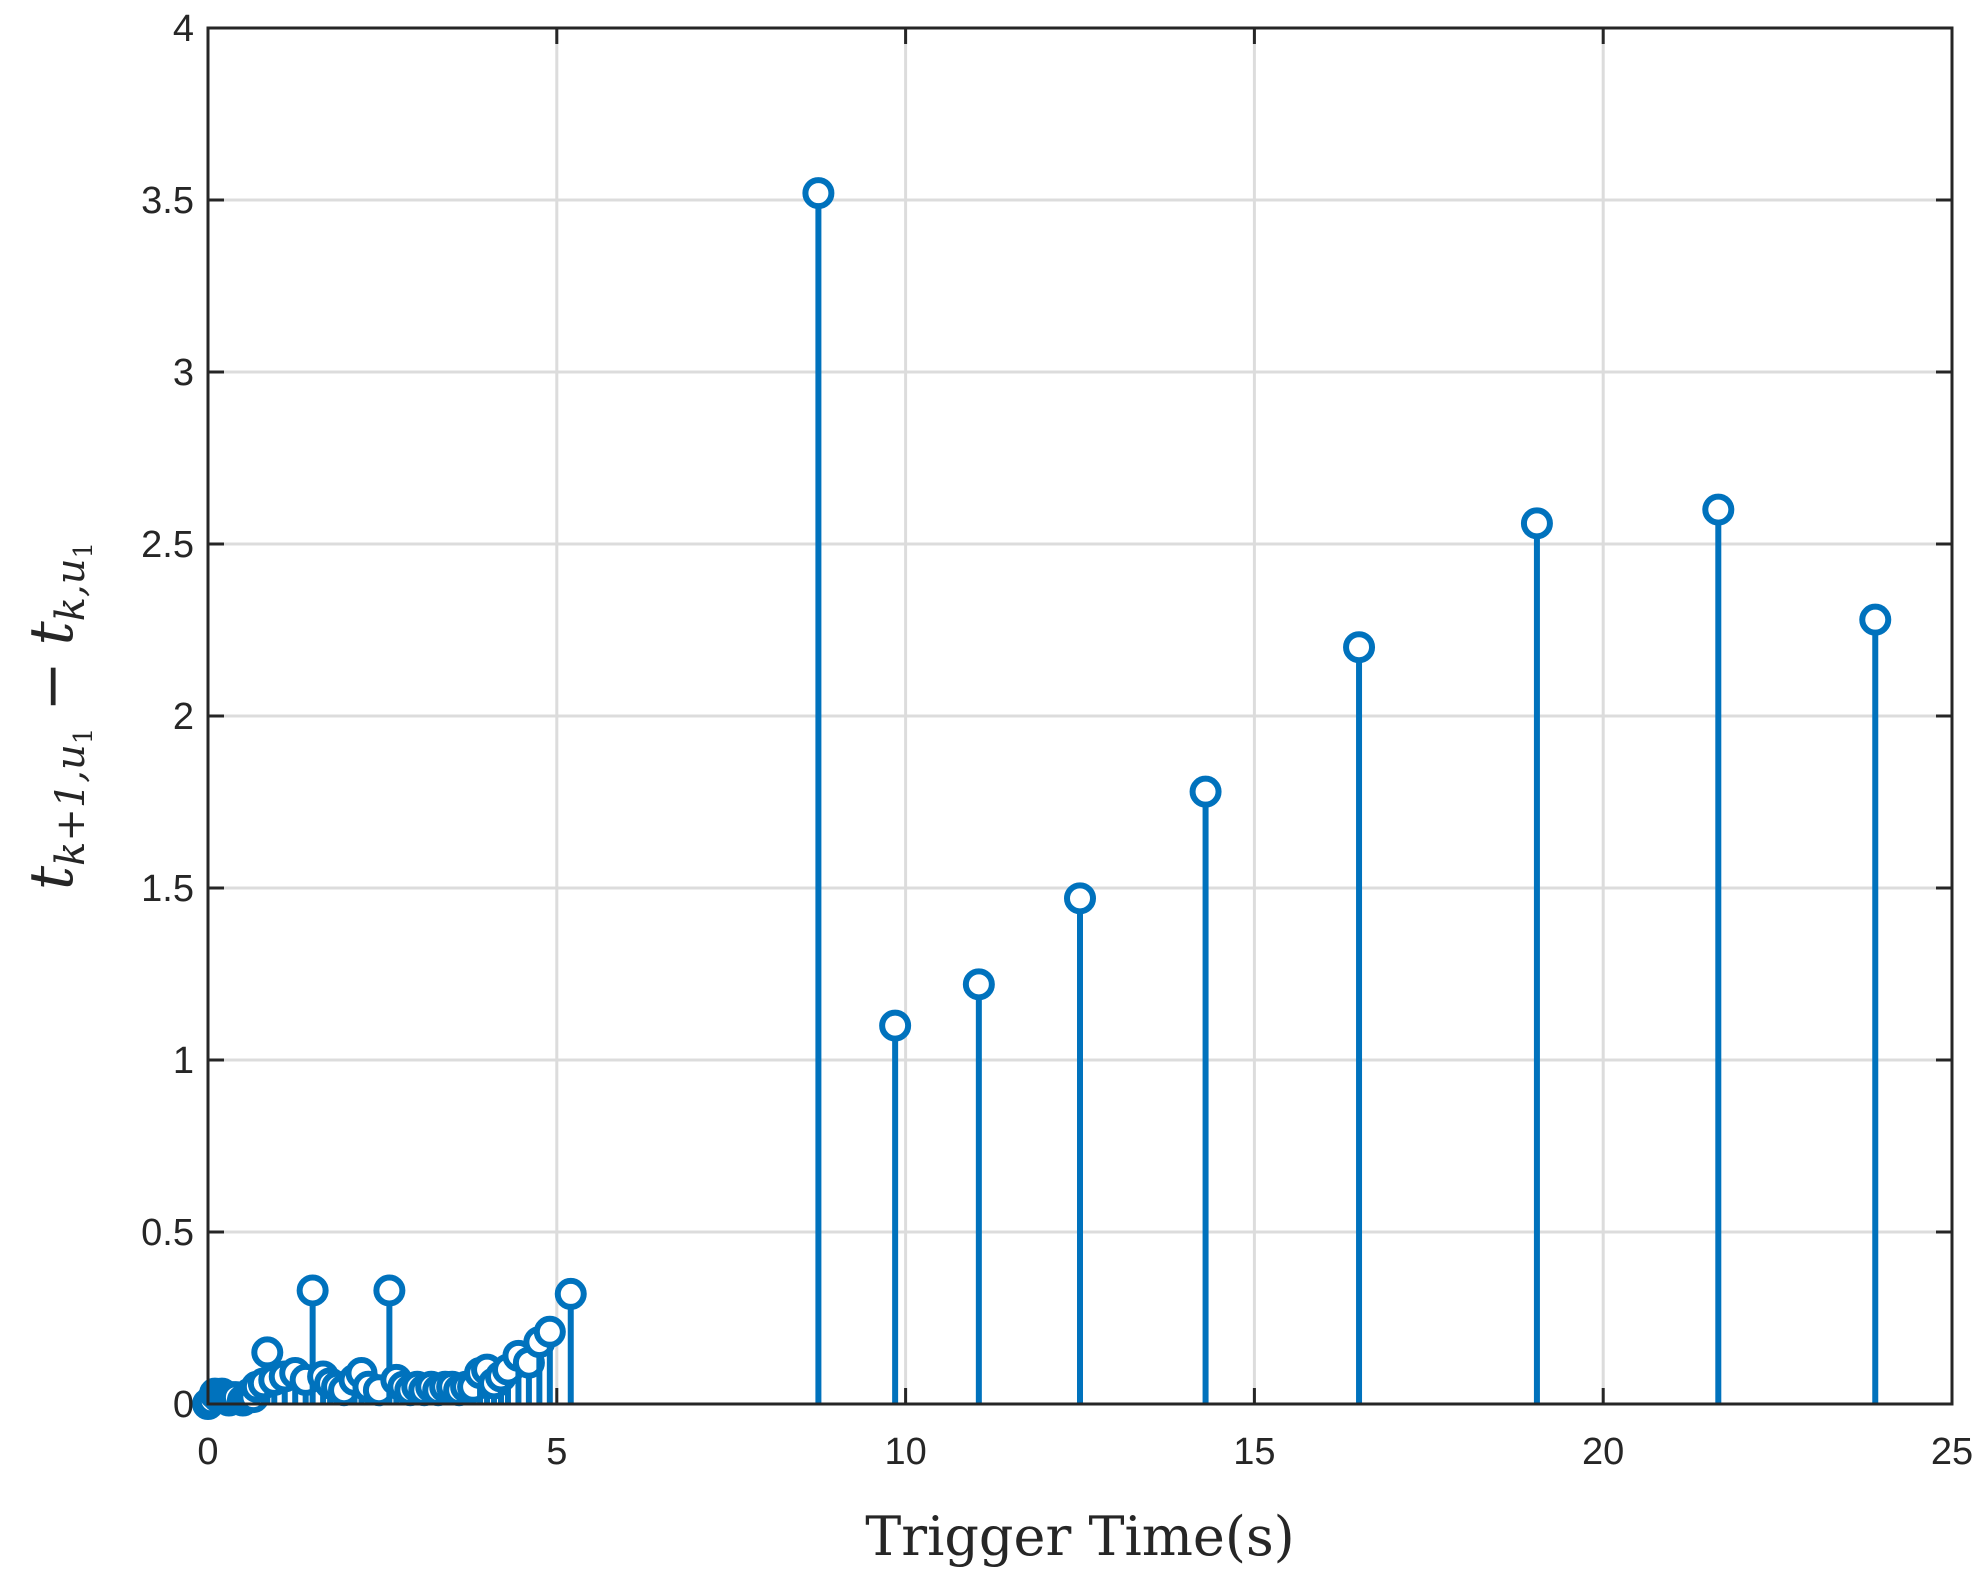 This screenshot has height=1578, width=1987. I want to click on y-tick-label: 2.5, so click(167, 545).